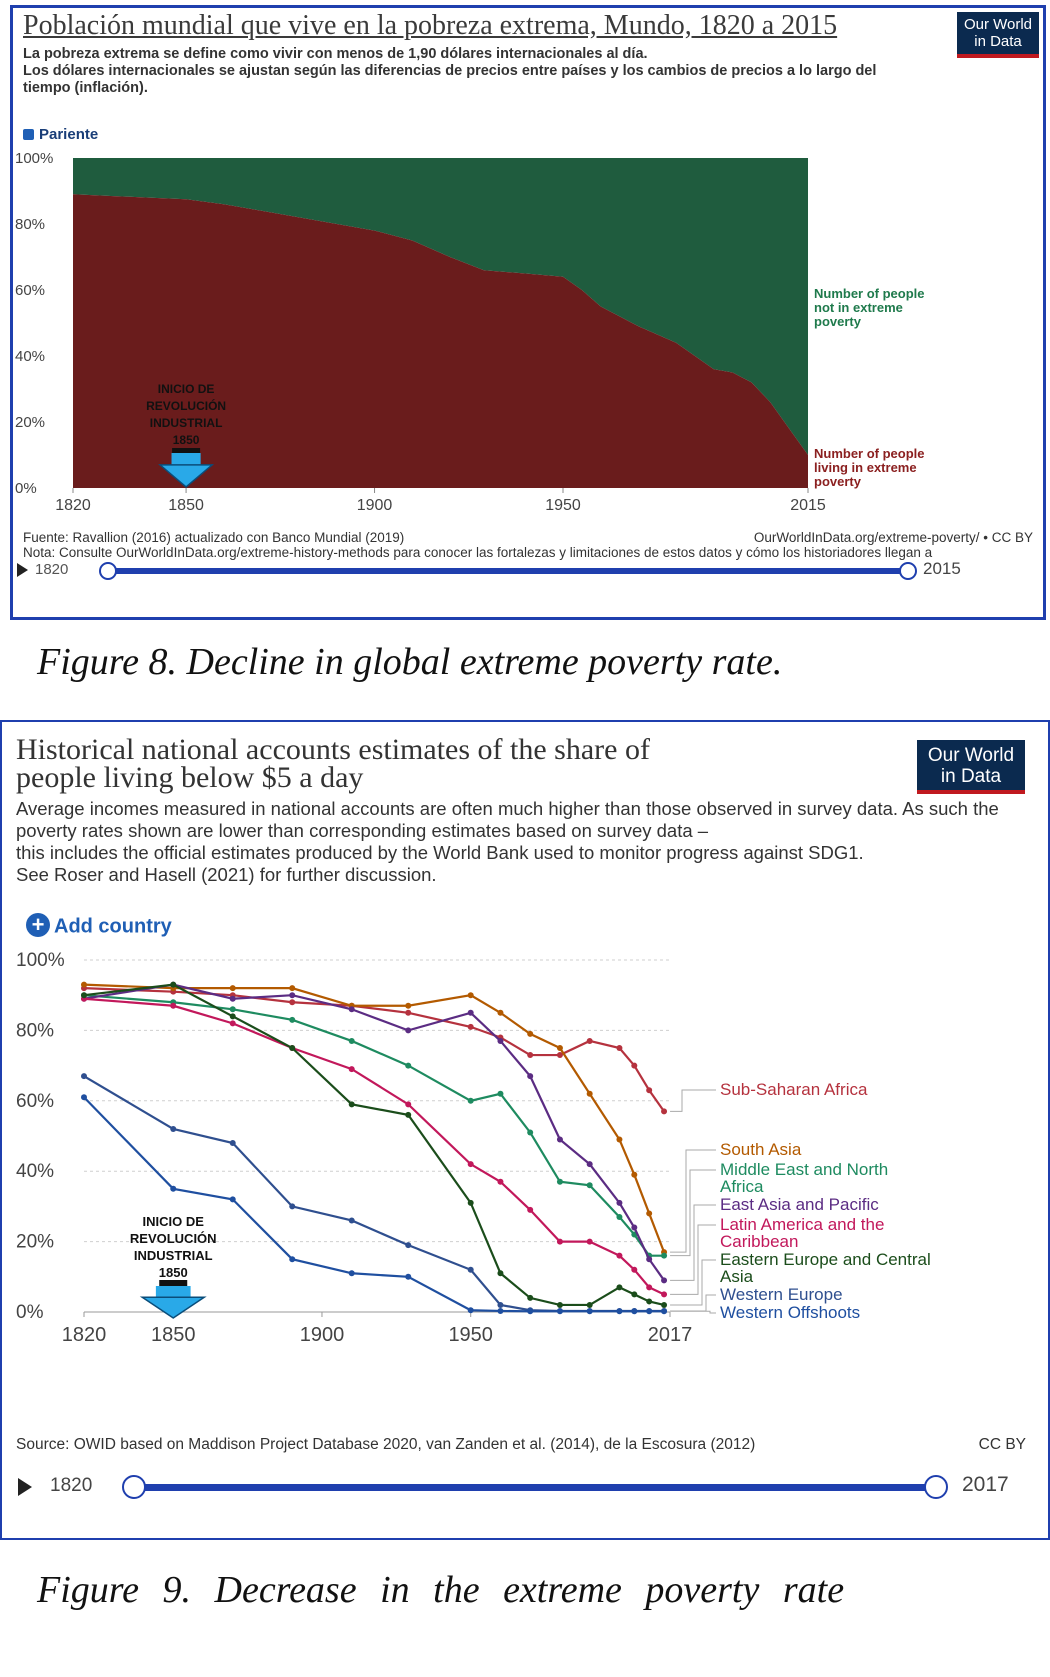 The height and width of the screenshot is (1677, 1050). I want to click on annotation-bar, so click(173, 1283).